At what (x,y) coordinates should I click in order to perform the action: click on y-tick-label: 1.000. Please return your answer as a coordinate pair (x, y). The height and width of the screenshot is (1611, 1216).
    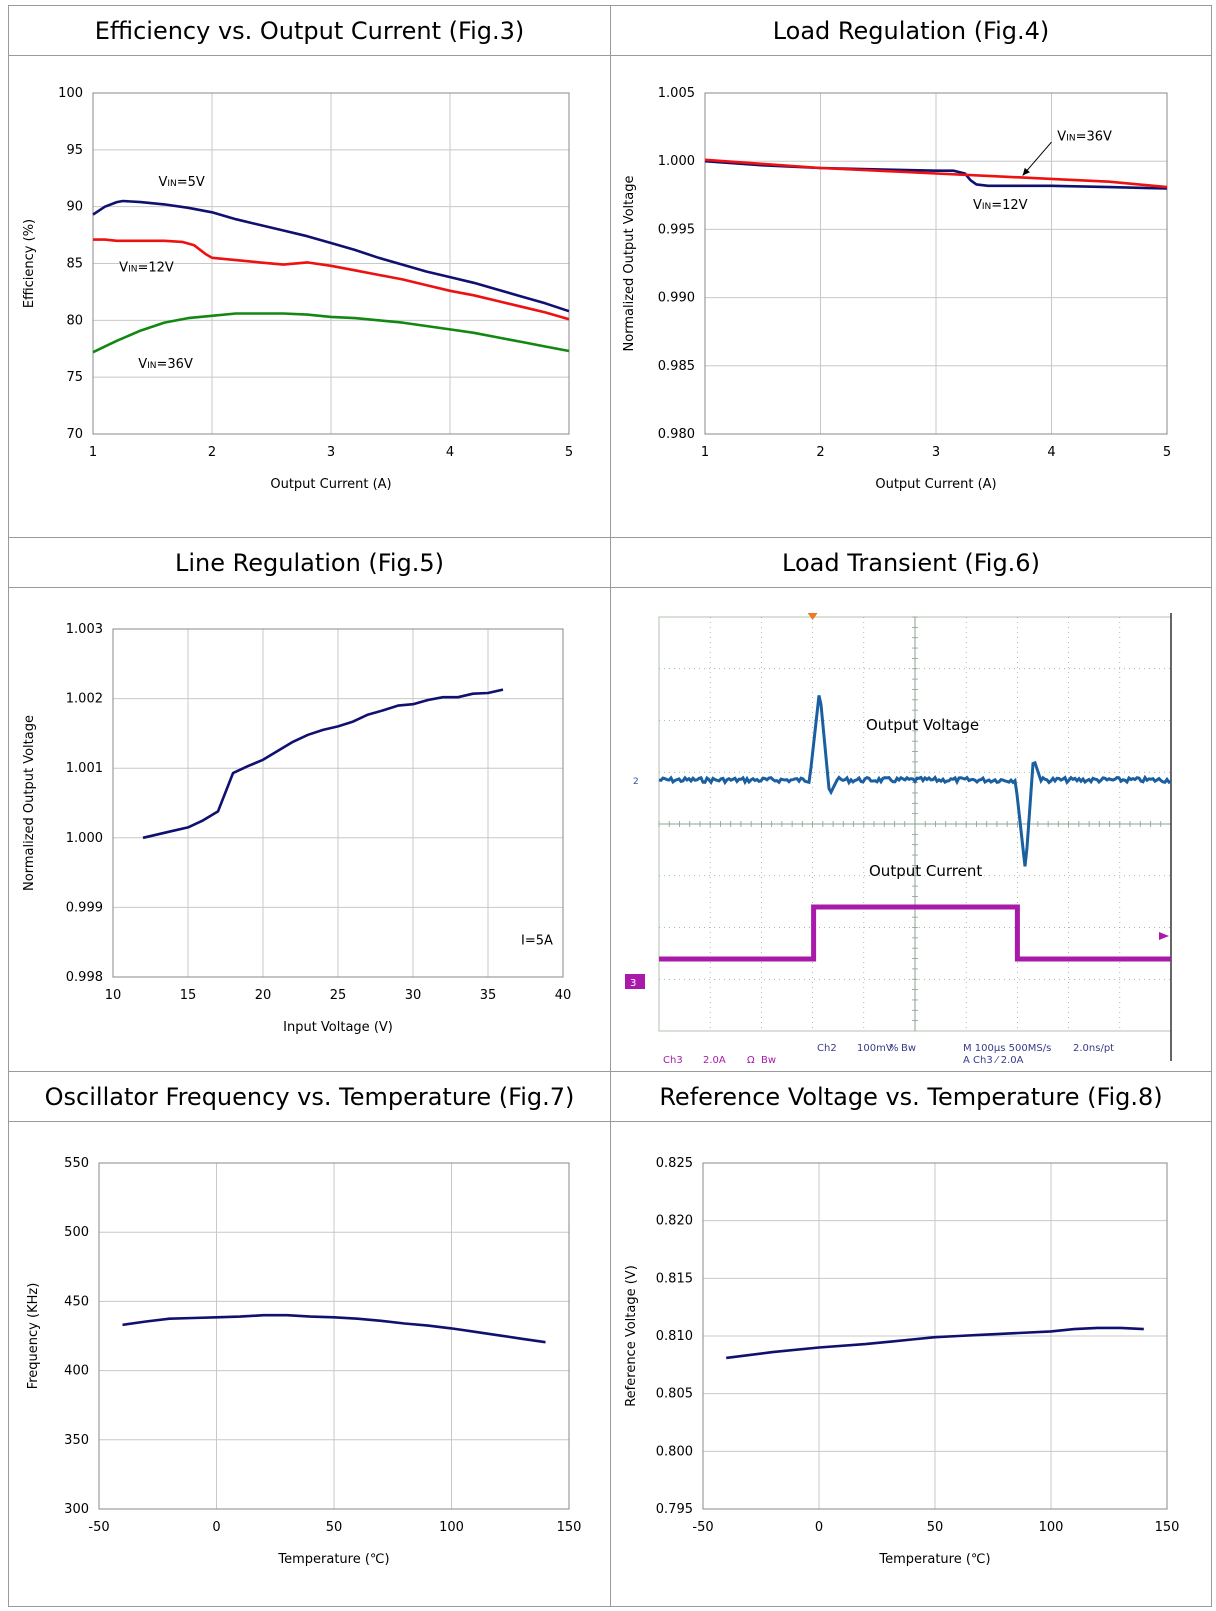
    Looking at the image, I should click on (676, 161).